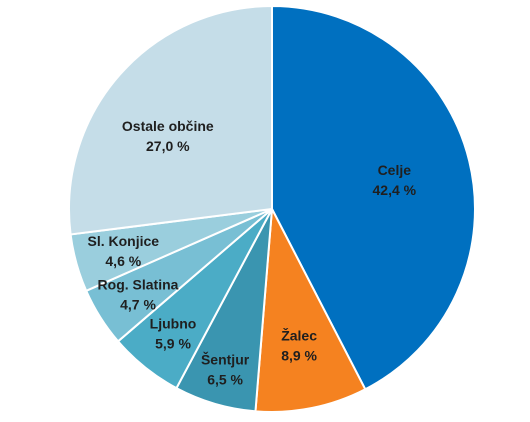 Image resolution: width=530 pixels, height=422 pixels. I want to click on slice-value-sentjur: 6,5 %, so click(225, 380).